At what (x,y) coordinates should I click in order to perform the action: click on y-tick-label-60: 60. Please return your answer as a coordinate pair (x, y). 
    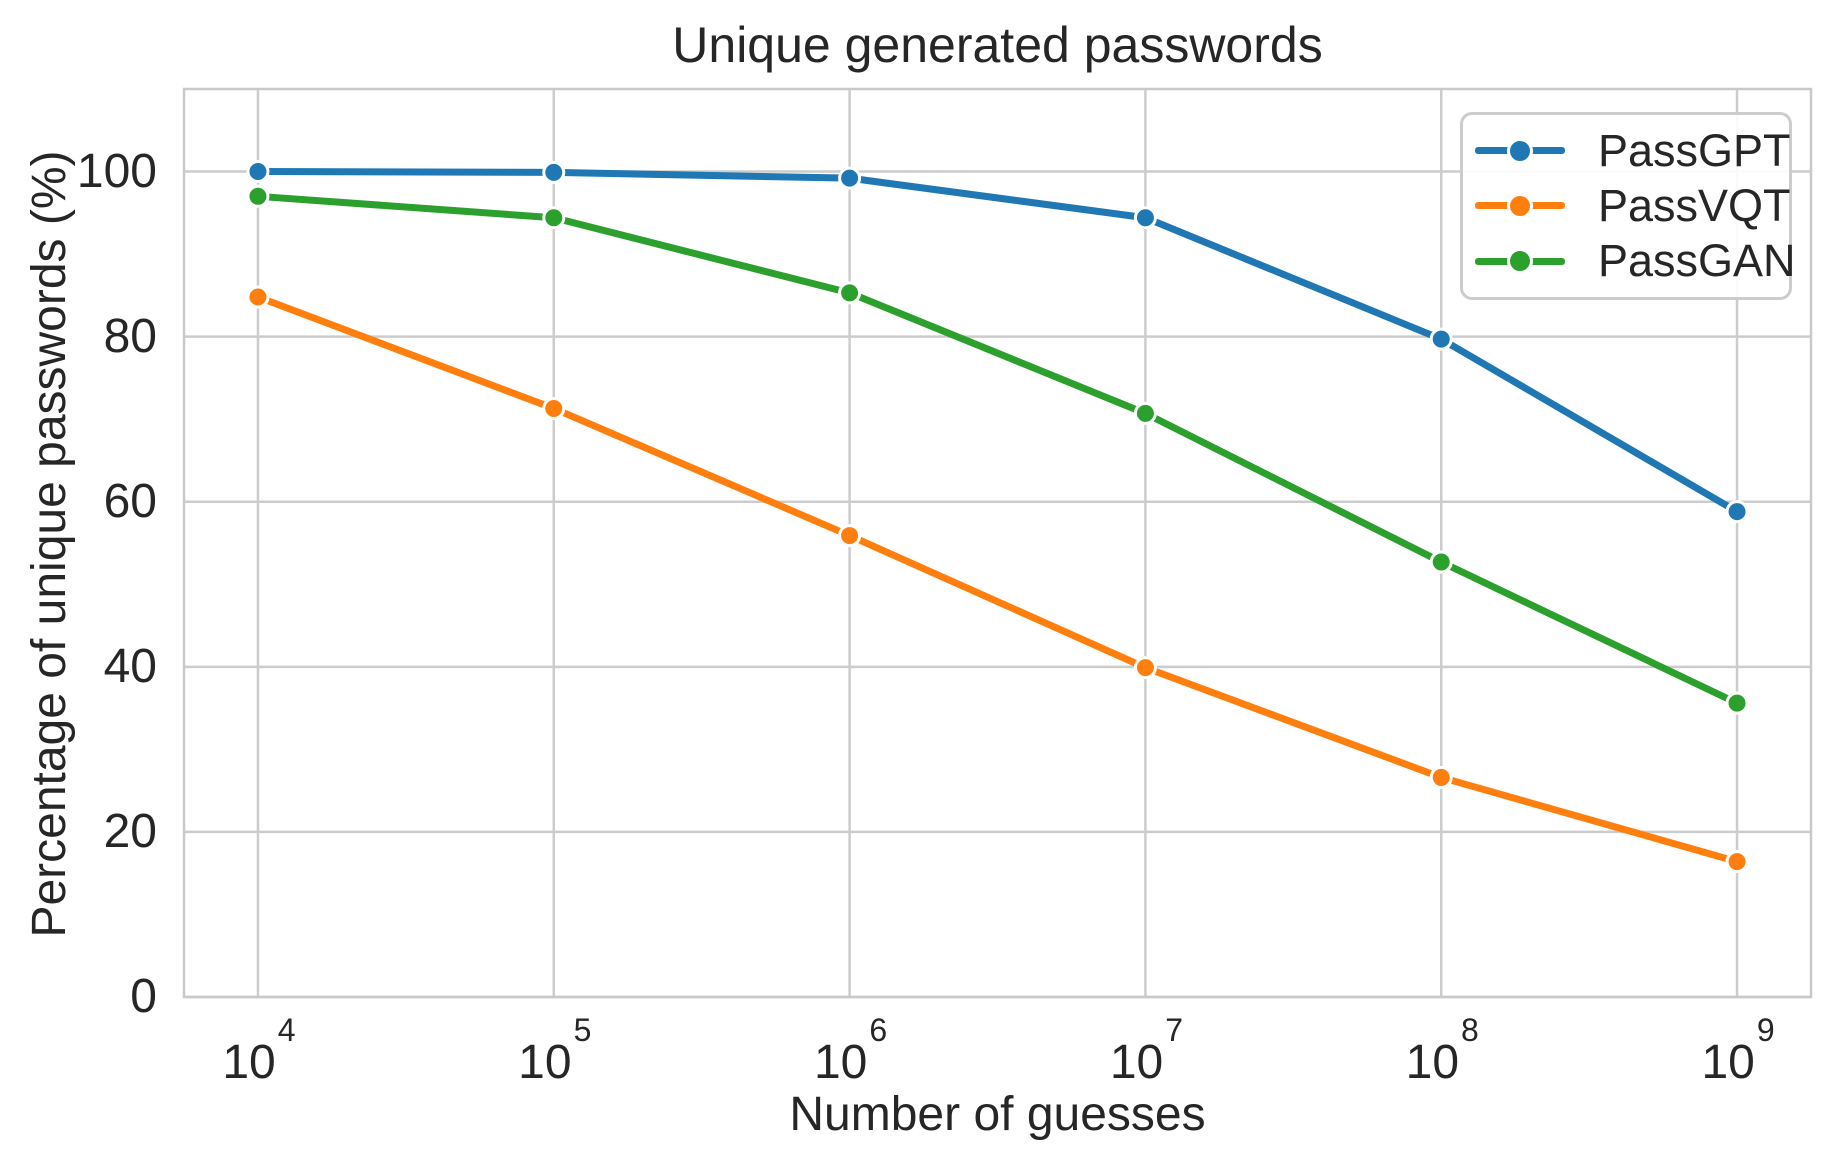
    Looking at the image, I should click on (130, 501).